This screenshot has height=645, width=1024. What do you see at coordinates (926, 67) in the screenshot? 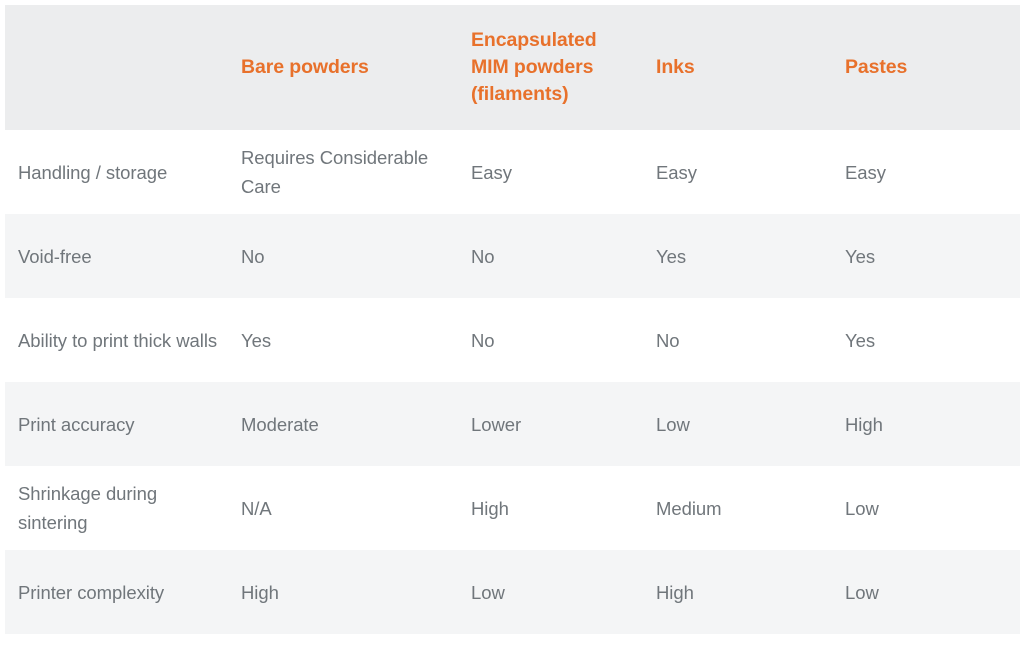
I see `column-header-pastes: Pastes` at bounding box center [926, 67].